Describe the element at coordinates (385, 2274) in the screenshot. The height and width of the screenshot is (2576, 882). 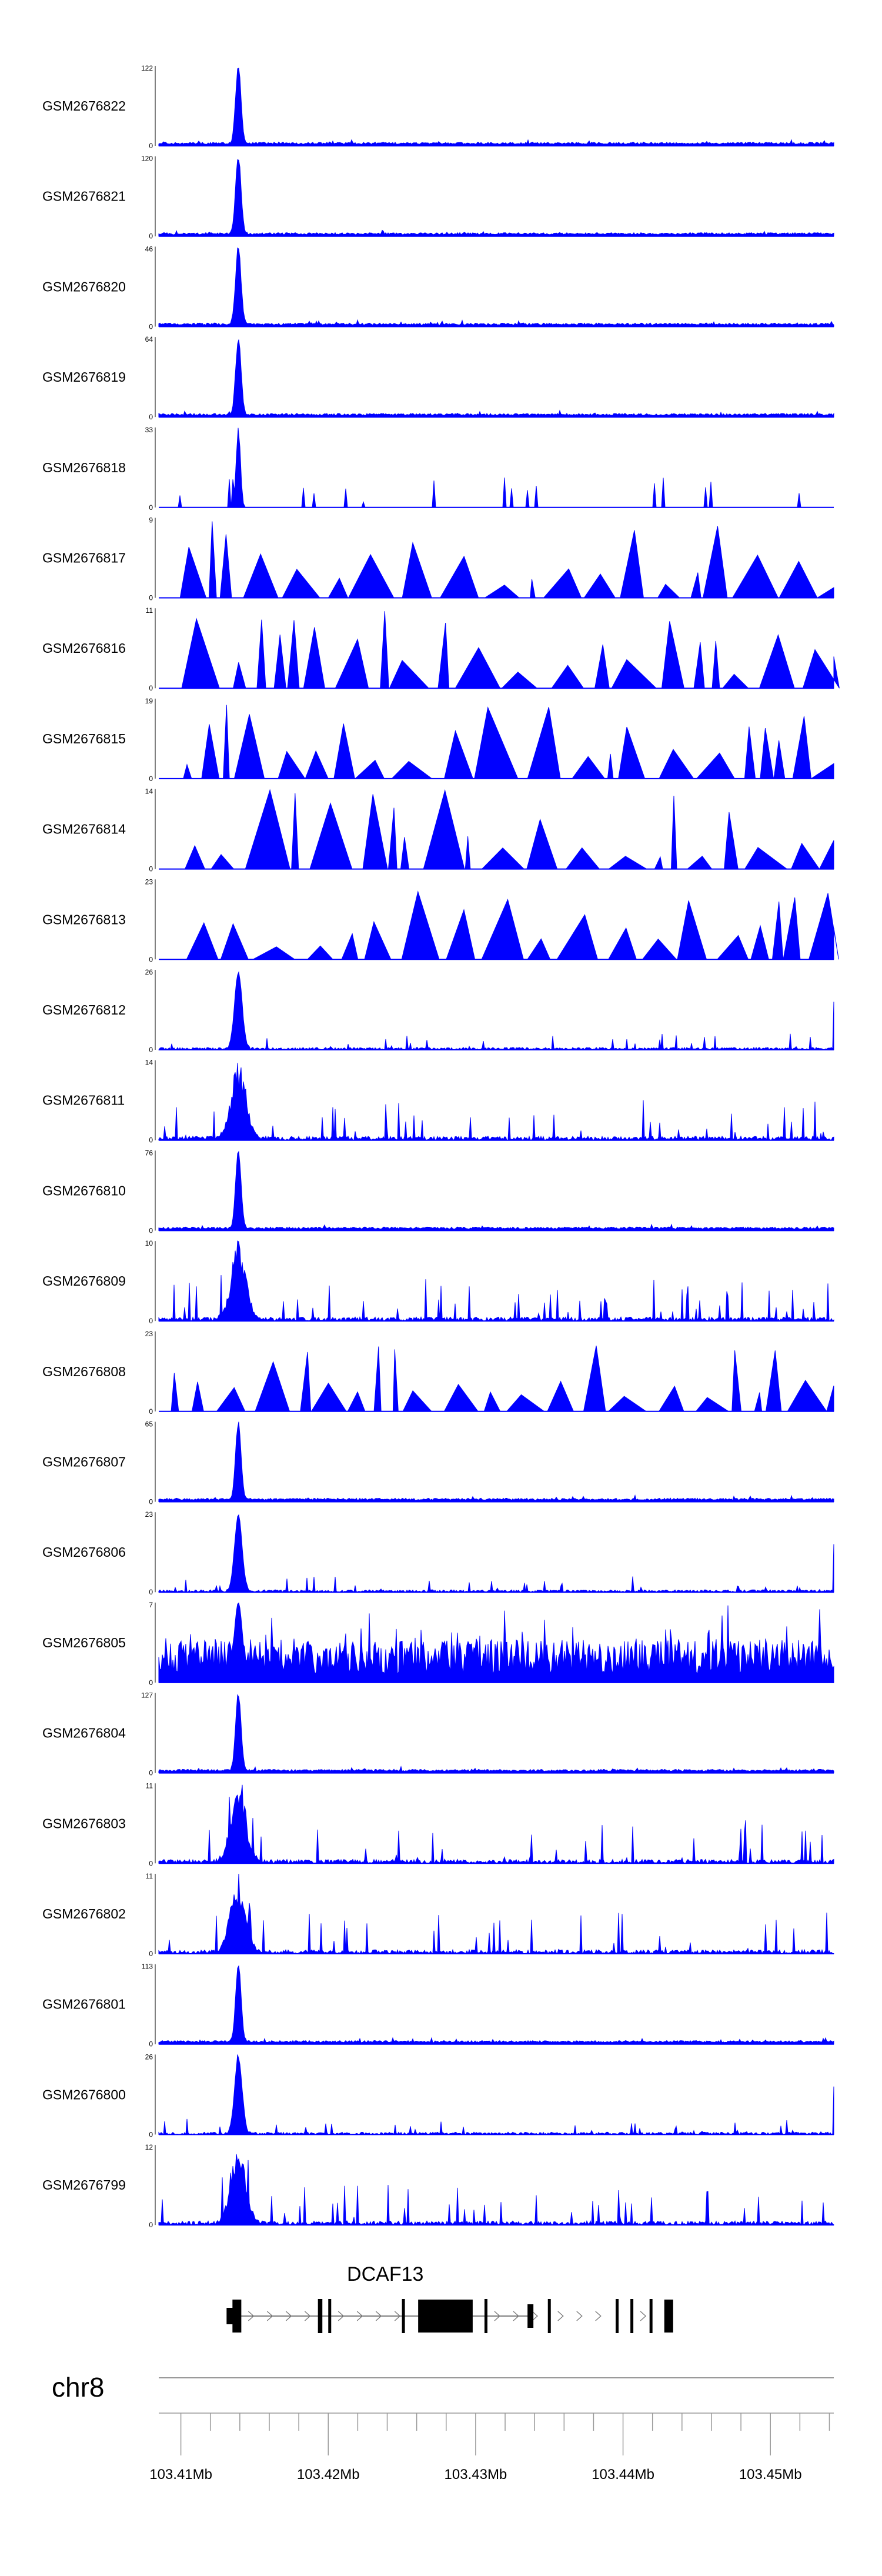
I see `gene-label: DCAF13` at that location.